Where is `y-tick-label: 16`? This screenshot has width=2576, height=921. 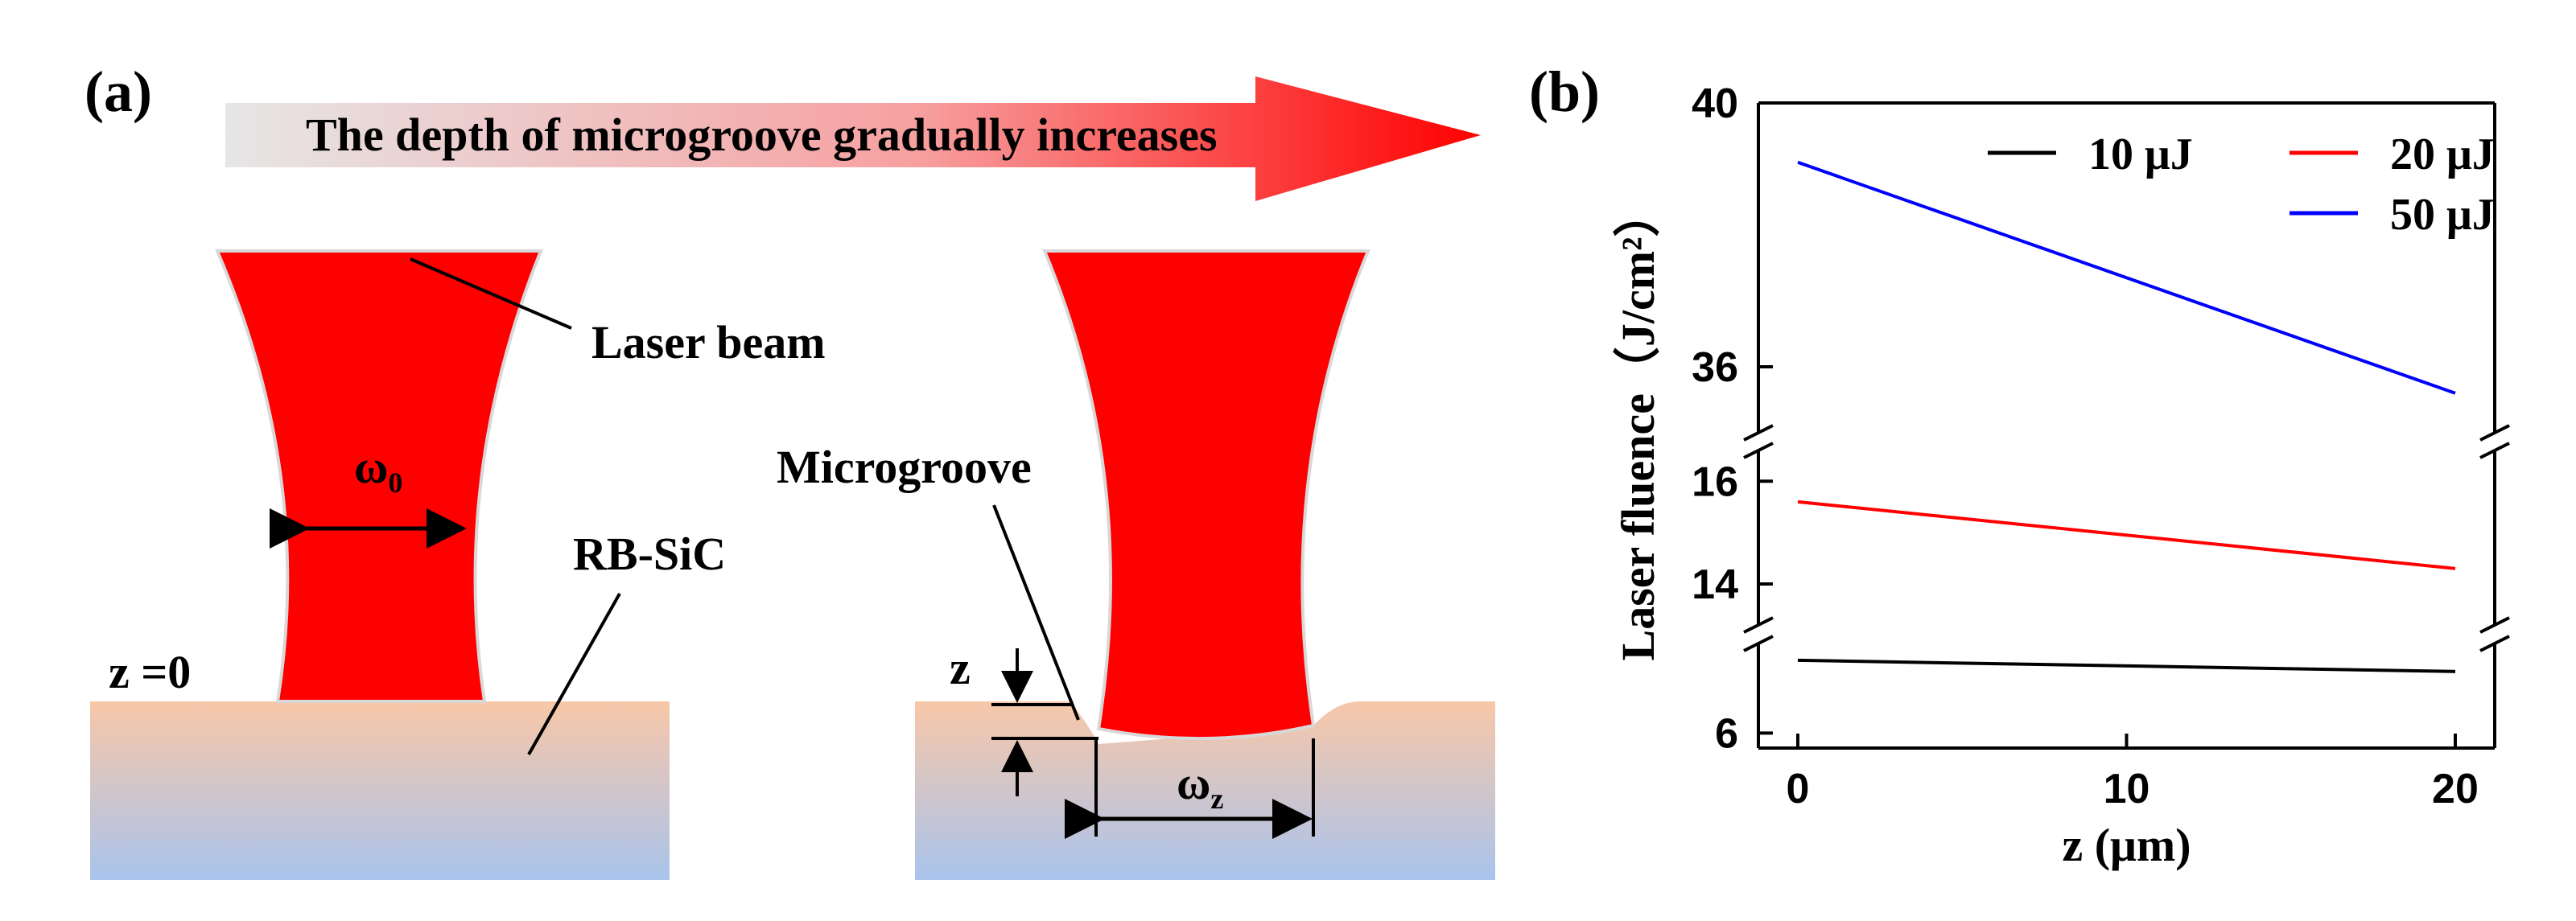 y-tick-label: 16 is located at coordinates (1715, 482).